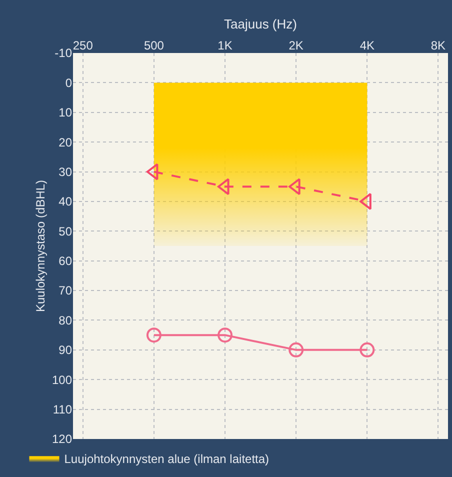 The width and height of the screenshot is (452, 477). I want to click on y-tick-label: -10, so click(63, 53).